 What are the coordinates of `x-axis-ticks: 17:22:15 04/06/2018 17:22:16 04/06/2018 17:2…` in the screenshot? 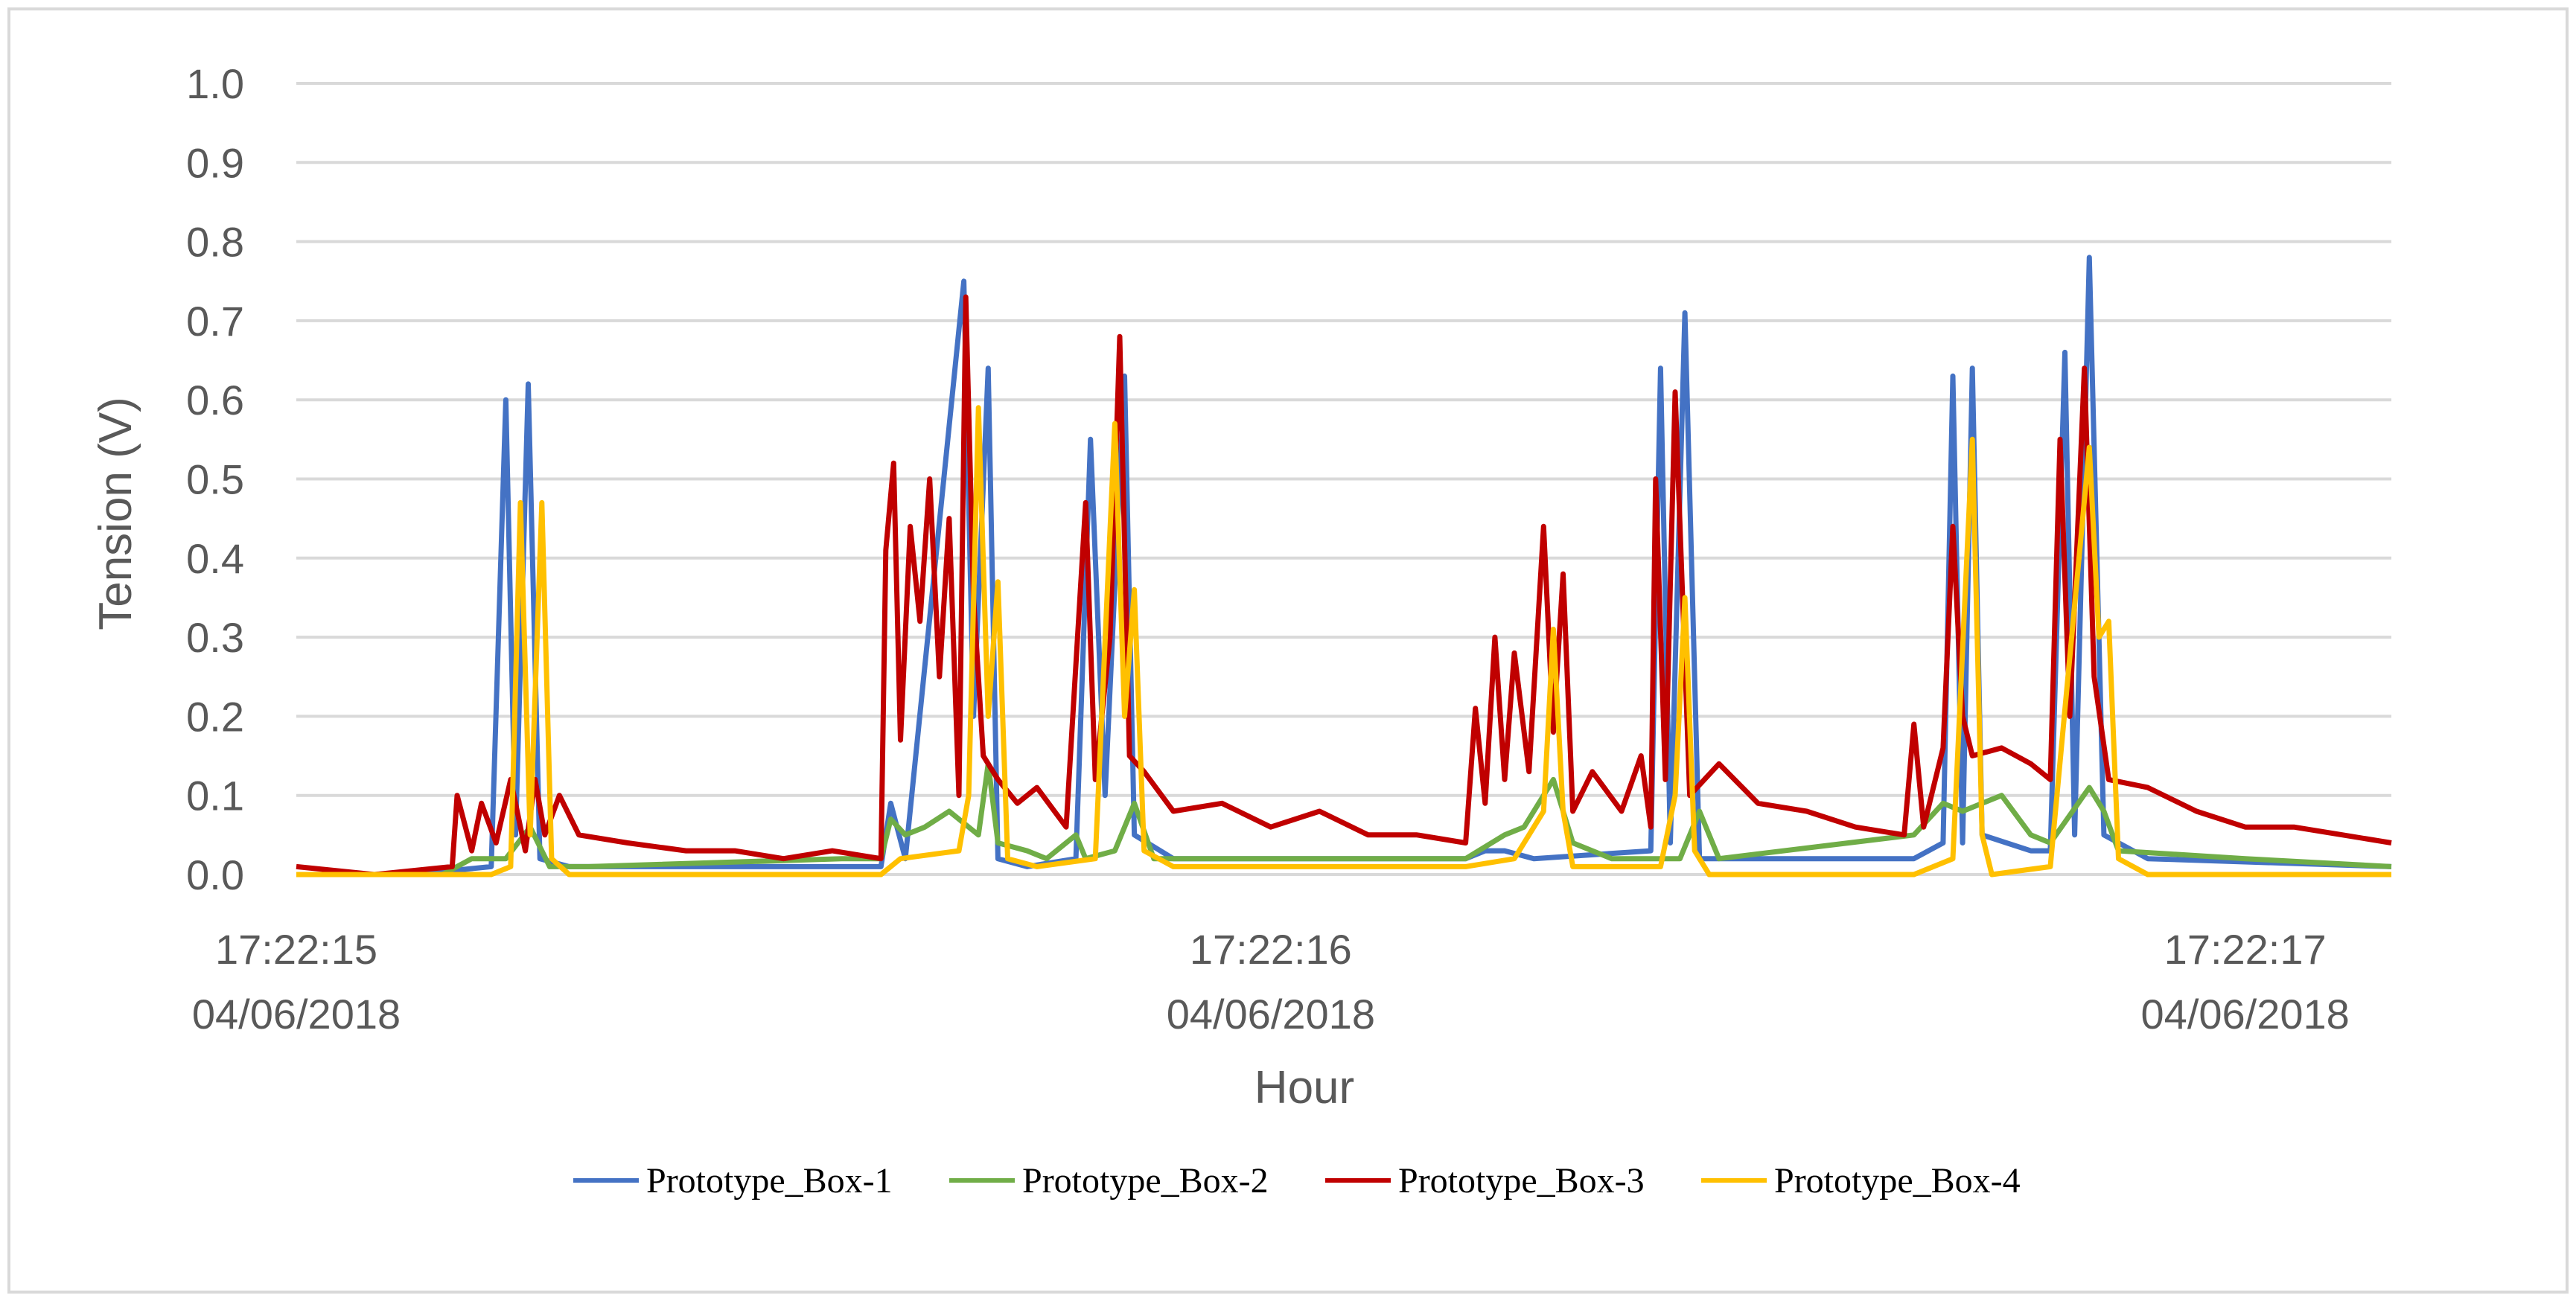 It's located at (1271, 982).